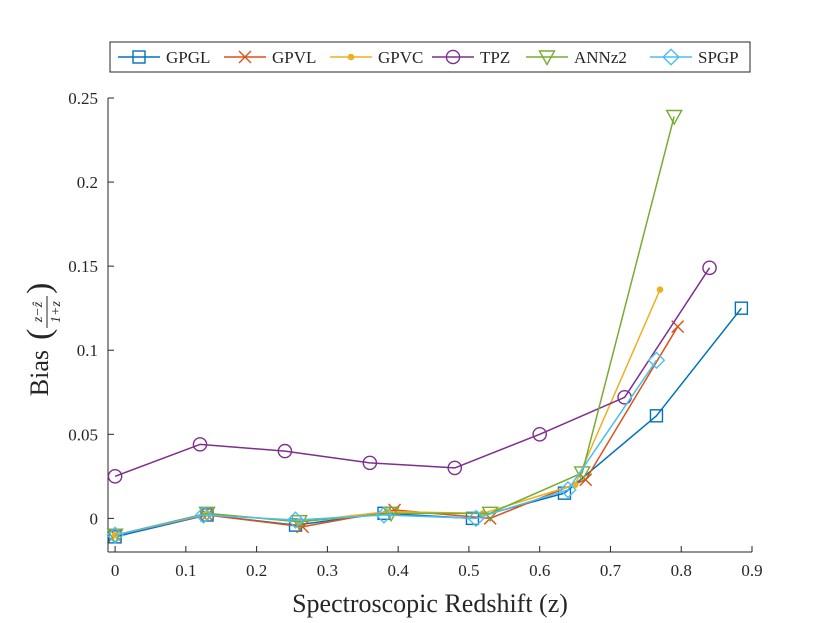 This screenshot has width=830, height=623. I want to click on legend-label: GPVC, so click(400, 57).